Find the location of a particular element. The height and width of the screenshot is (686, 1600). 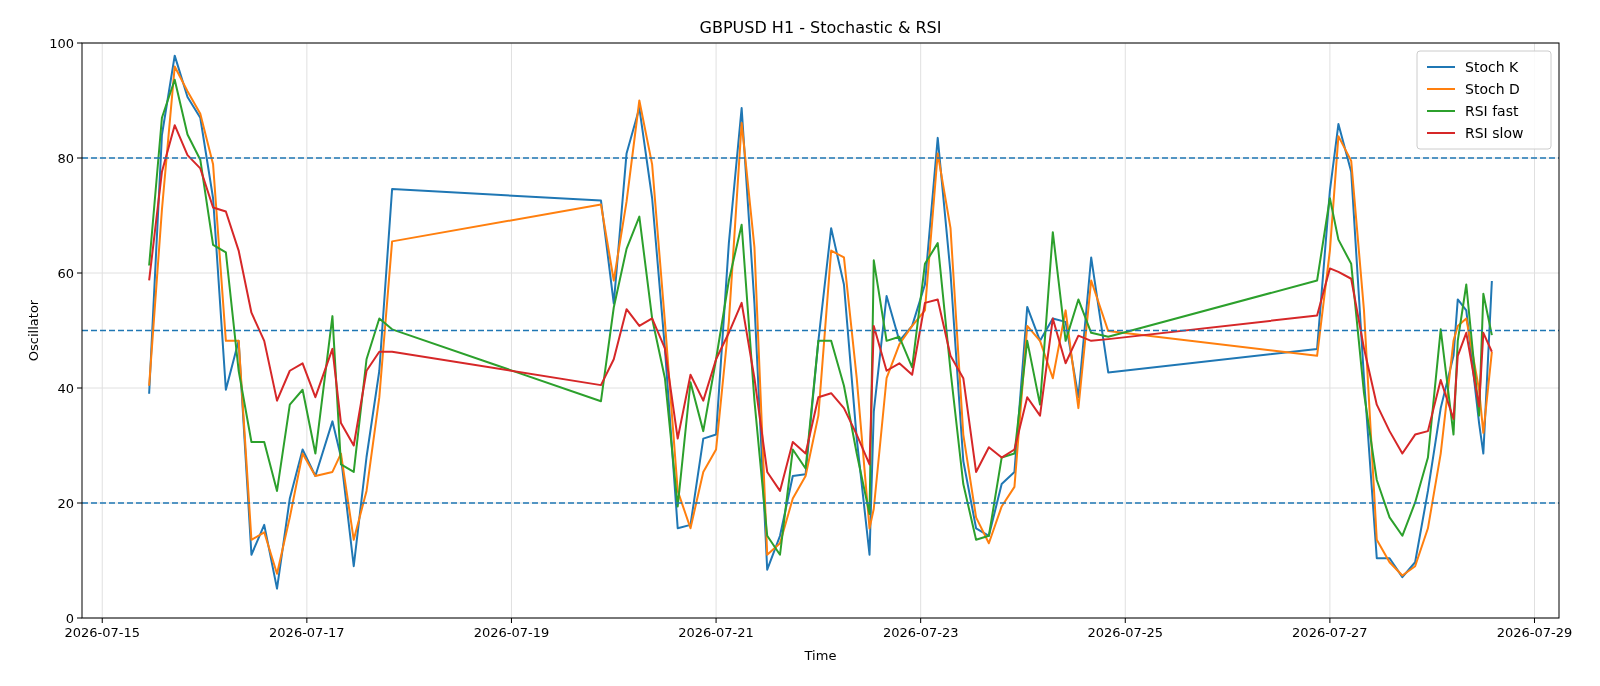

y-tick-label: 20 is located at coordinates (65, 503).